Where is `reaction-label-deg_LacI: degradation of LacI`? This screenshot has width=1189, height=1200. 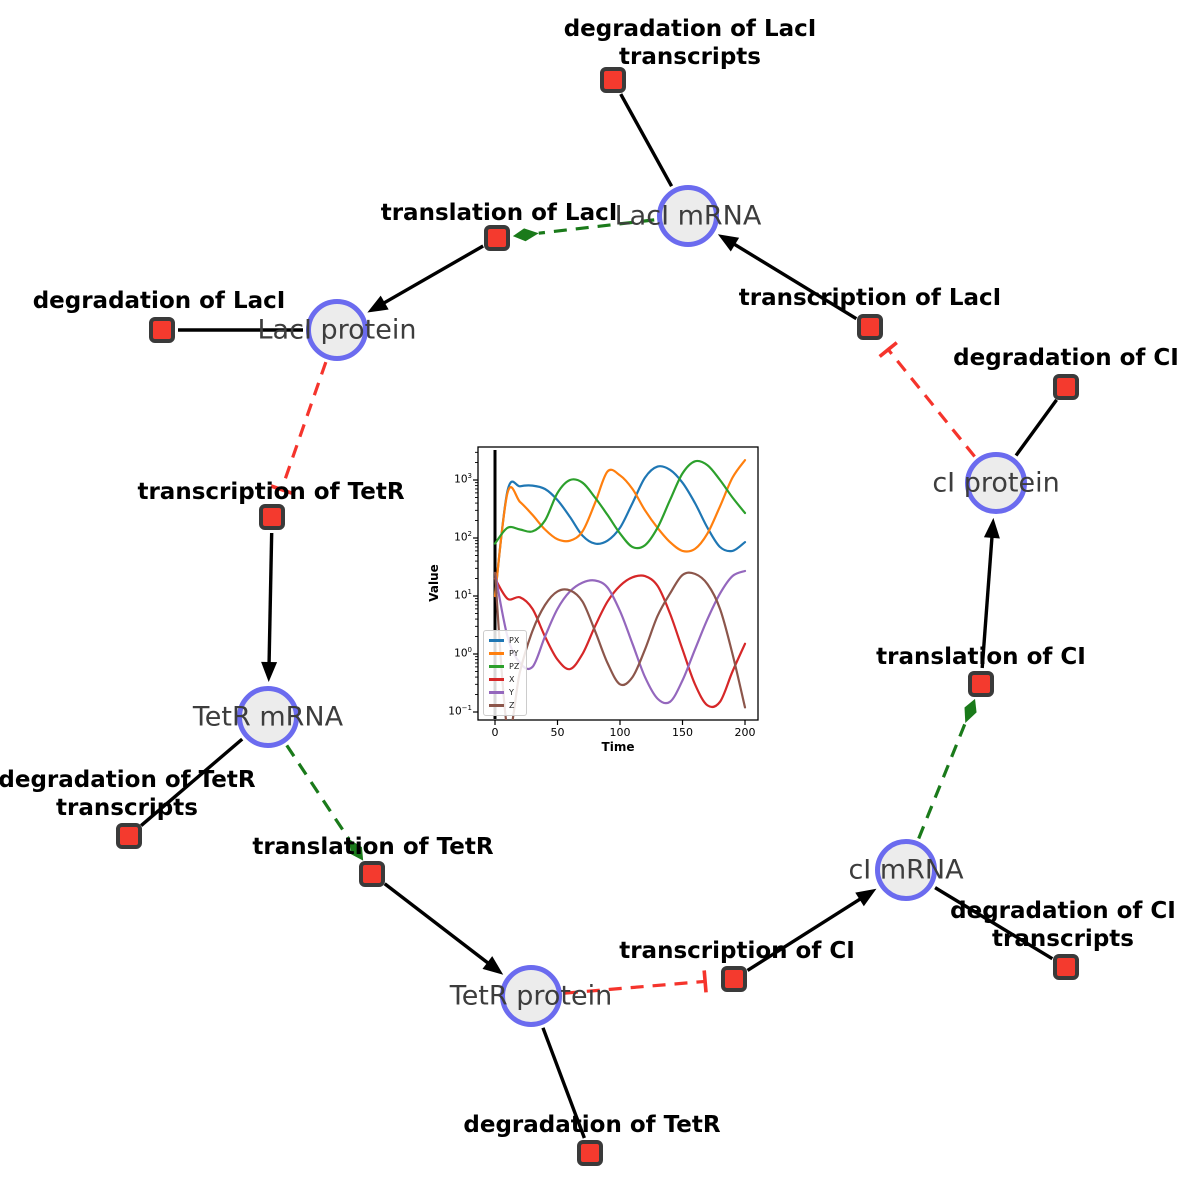
reaction-label-deg_LacI: degradation of LacI is located at coordinates (159, 301).